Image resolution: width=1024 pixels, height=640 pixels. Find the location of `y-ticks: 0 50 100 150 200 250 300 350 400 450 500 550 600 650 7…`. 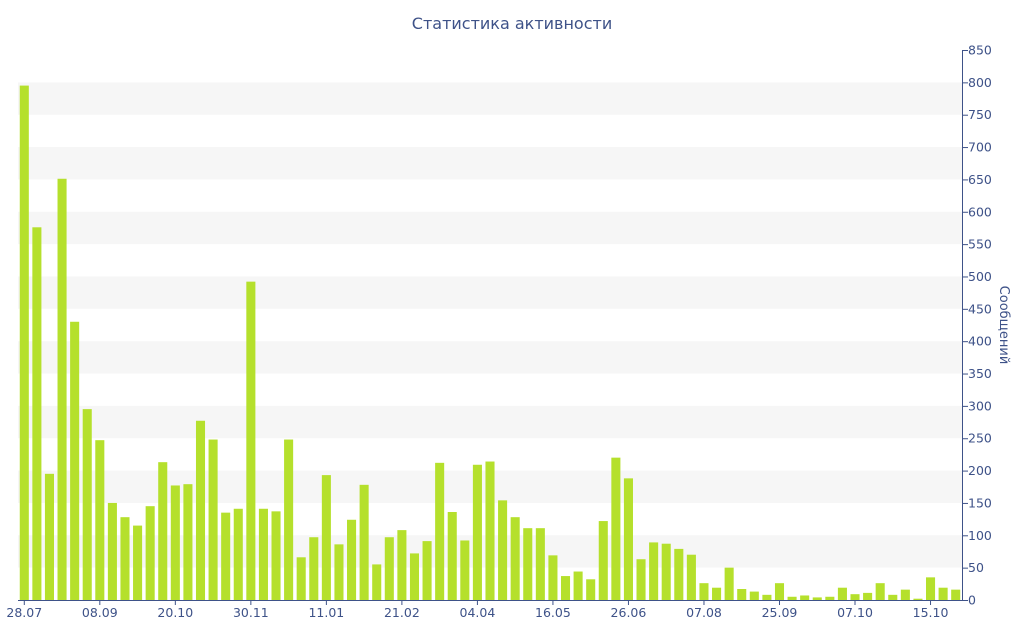

y-ticks: 0 50 100 150 200 250 300 350 400 450 500 550 600 650 7… is located at coordinates (977, 325).